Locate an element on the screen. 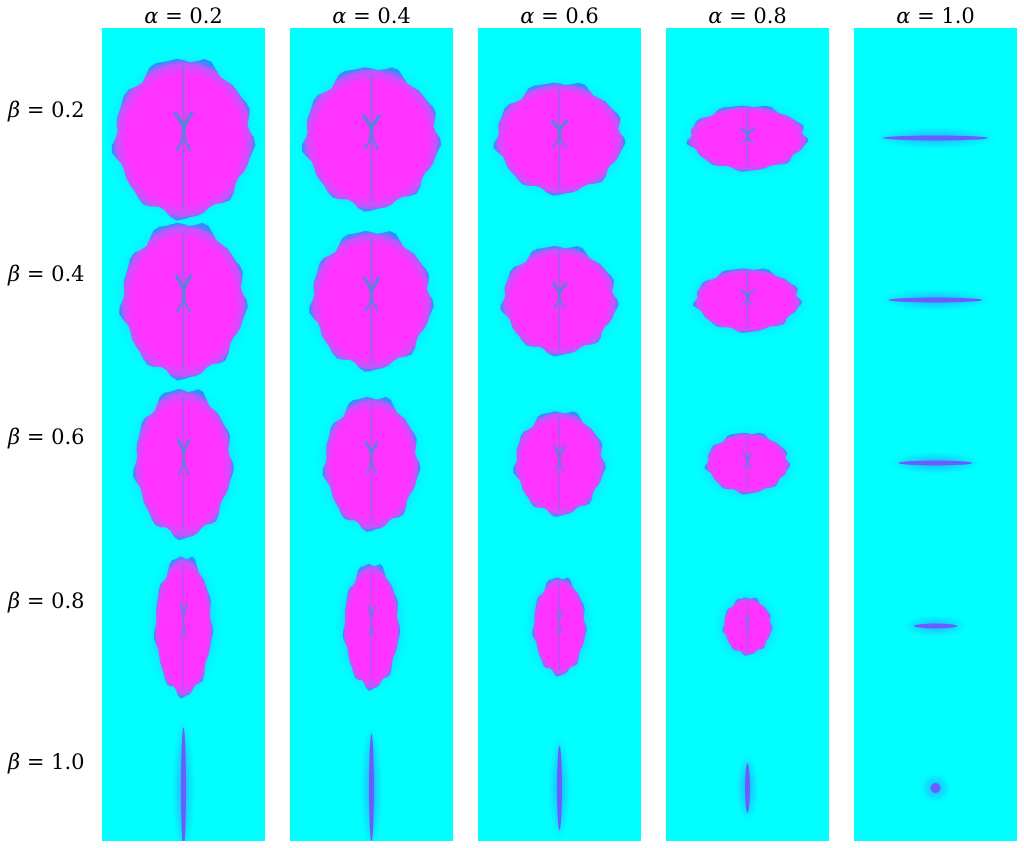 This screenshot has width=1024, height=848. alpha-value: = 0.6 is located at coordinates (566, 16).